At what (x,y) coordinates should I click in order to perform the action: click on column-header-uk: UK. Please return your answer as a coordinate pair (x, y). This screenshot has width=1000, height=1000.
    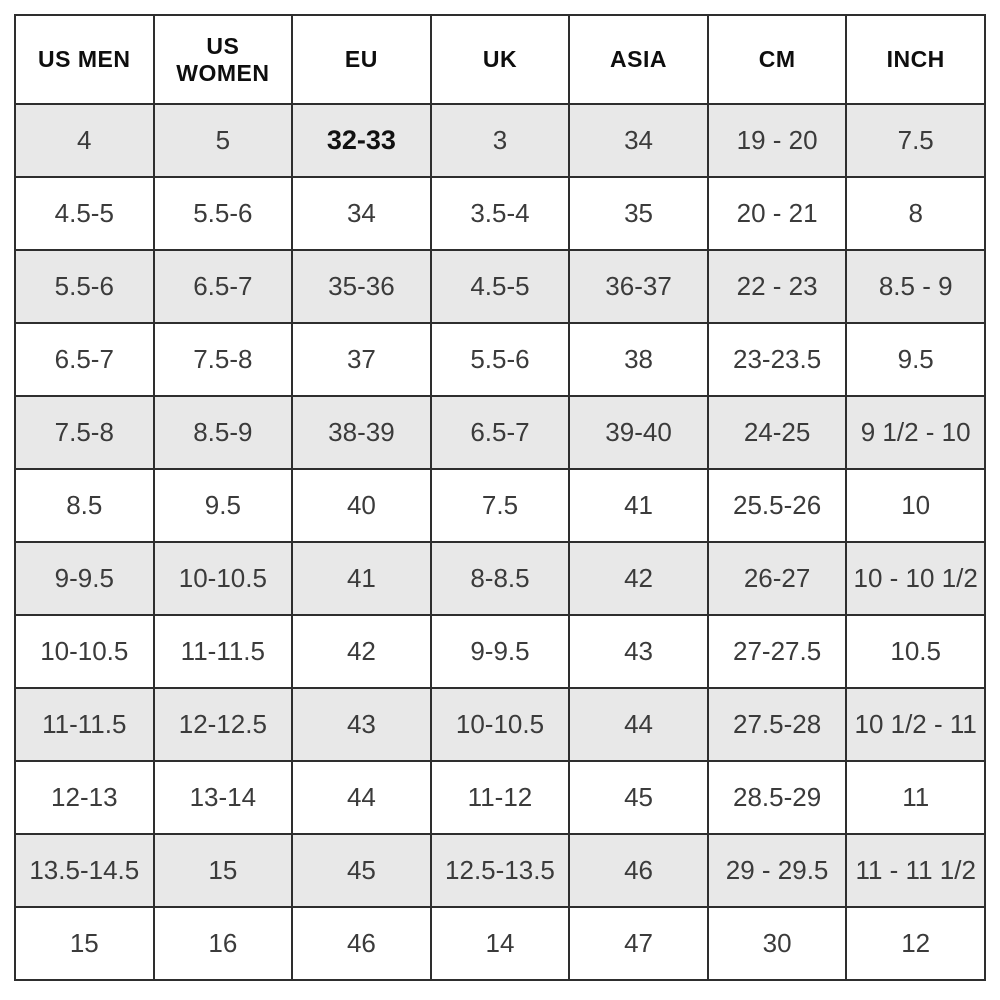
    Looking at the image, I should click on (500, 59).